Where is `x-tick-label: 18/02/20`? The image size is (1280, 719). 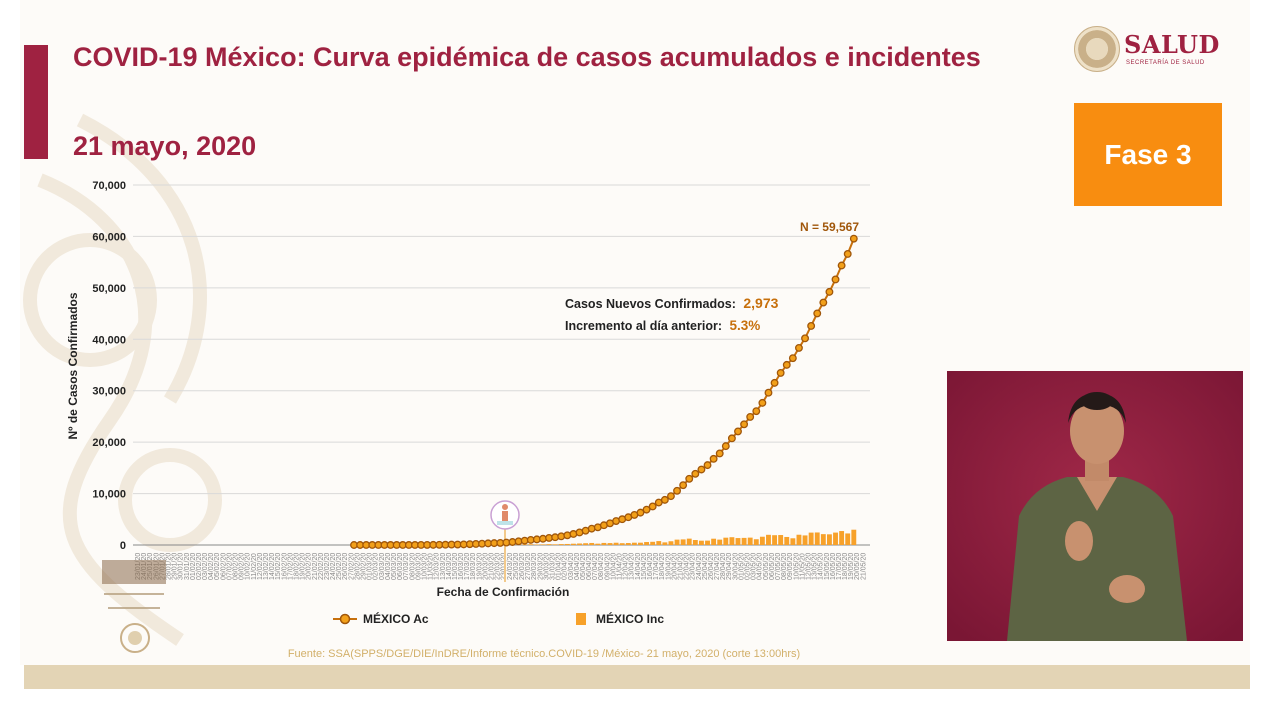 x-tick-label: 18/02/20 is located at coordinates (297, 566).